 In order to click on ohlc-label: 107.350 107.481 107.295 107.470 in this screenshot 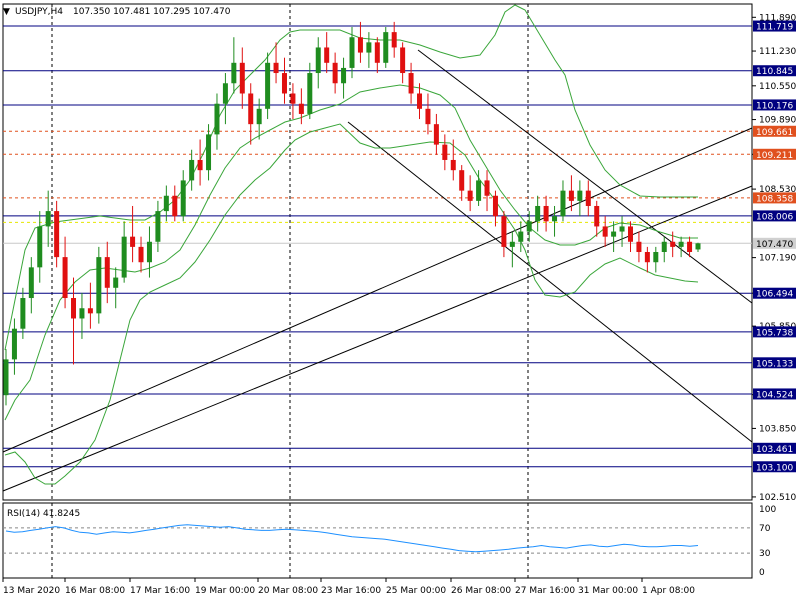, I will do `click(152, 12)`.